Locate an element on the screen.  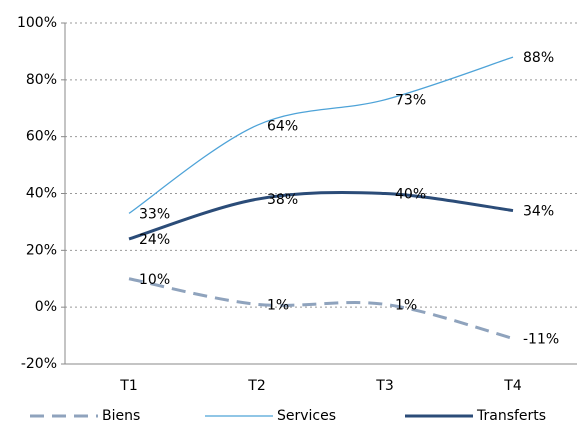
data-label: 38% is located at coordinates (282, 200).